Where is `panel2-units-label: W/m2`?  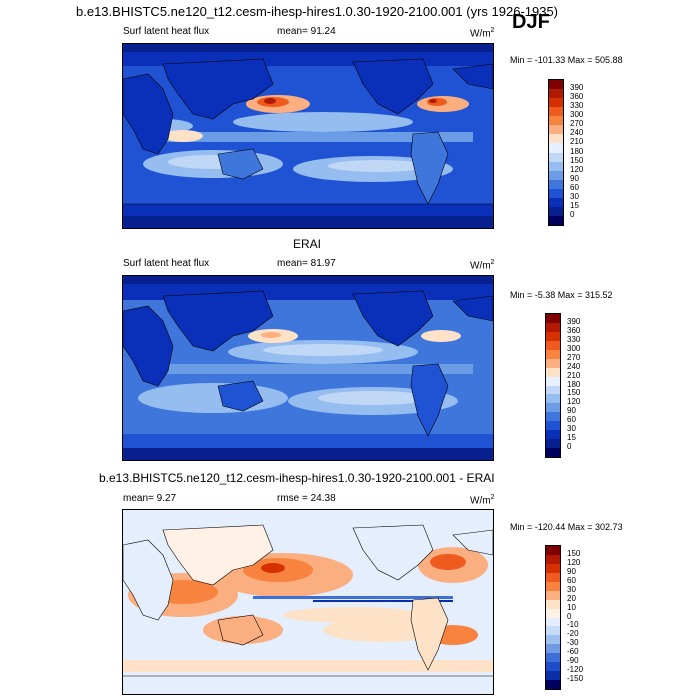
panel2-units-label: W/m2 is located at coordinates (482, 265).